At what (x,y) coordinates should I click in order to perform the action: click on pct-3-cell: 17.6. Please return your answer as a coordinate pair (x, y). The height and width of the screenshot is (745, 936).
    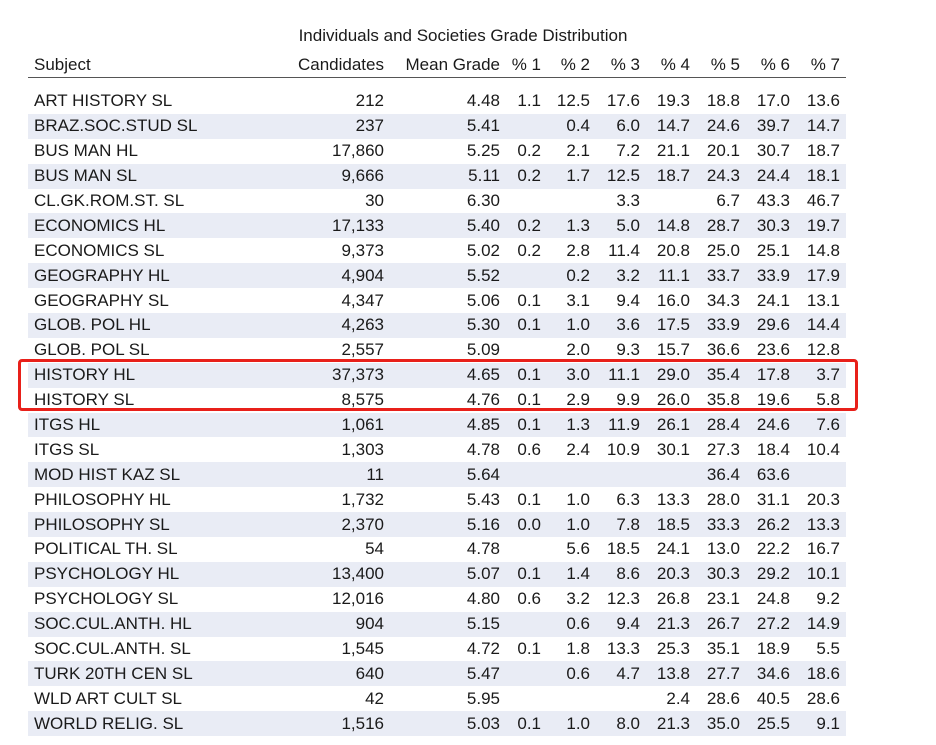
    Looking at the image, I should click on (623, 101).